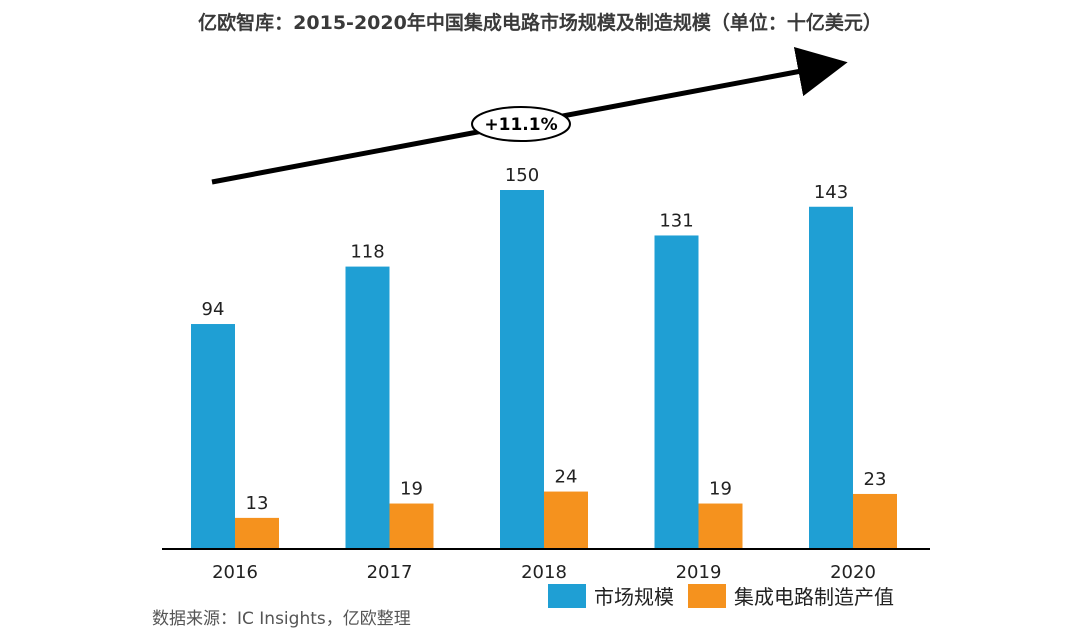 Image resolution: width=1080 pixels, height=640 pixels. What do you see at coordinates (544, 572) in the screenshot?
I see `x-tick-label-2018: 2018` at bounding box center [544, 572].